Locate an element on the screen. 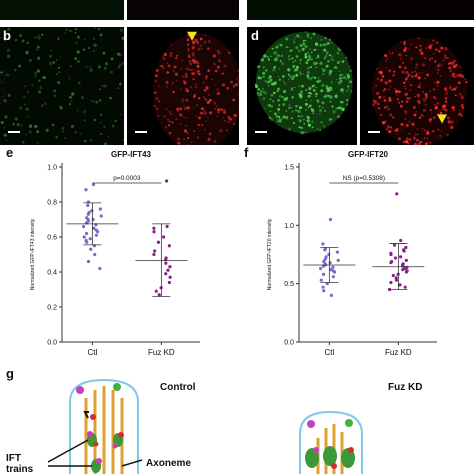 The height and width of the screenshot is (474, 474). micrograph-d-green is located at coordinates (302, 86).